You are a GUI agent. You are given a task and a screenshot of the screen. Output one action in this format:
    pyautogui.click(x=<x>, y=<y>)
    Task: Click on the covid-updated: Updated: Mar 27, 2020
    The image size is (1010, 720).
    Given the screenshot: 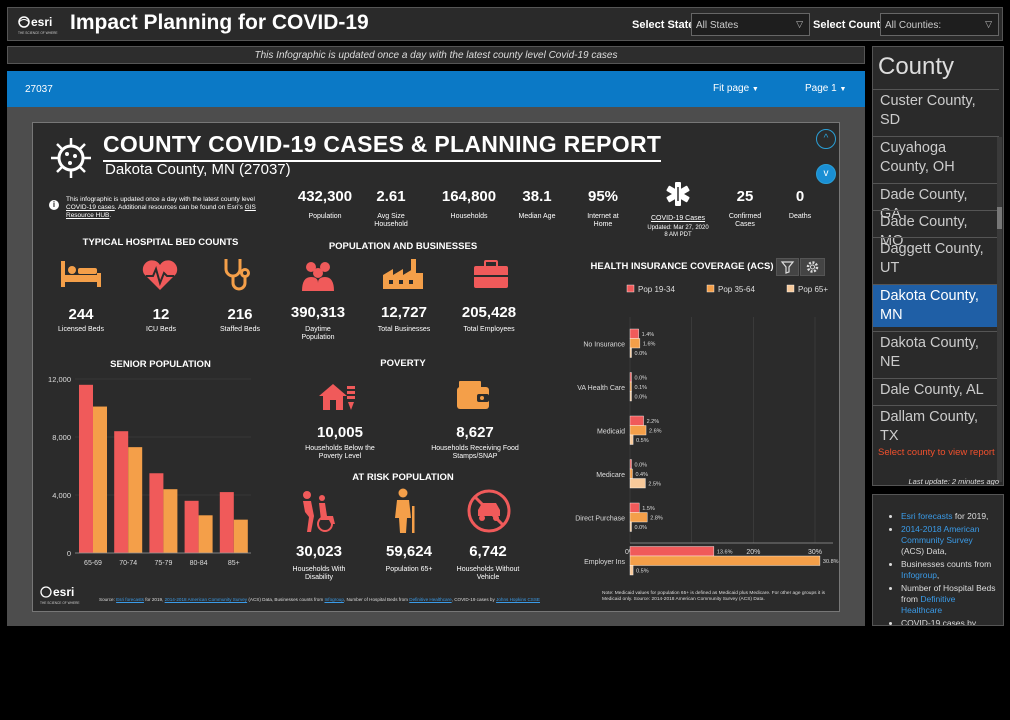 What is the action you would take?
    pyautogui.click(x=678, y=228)
    